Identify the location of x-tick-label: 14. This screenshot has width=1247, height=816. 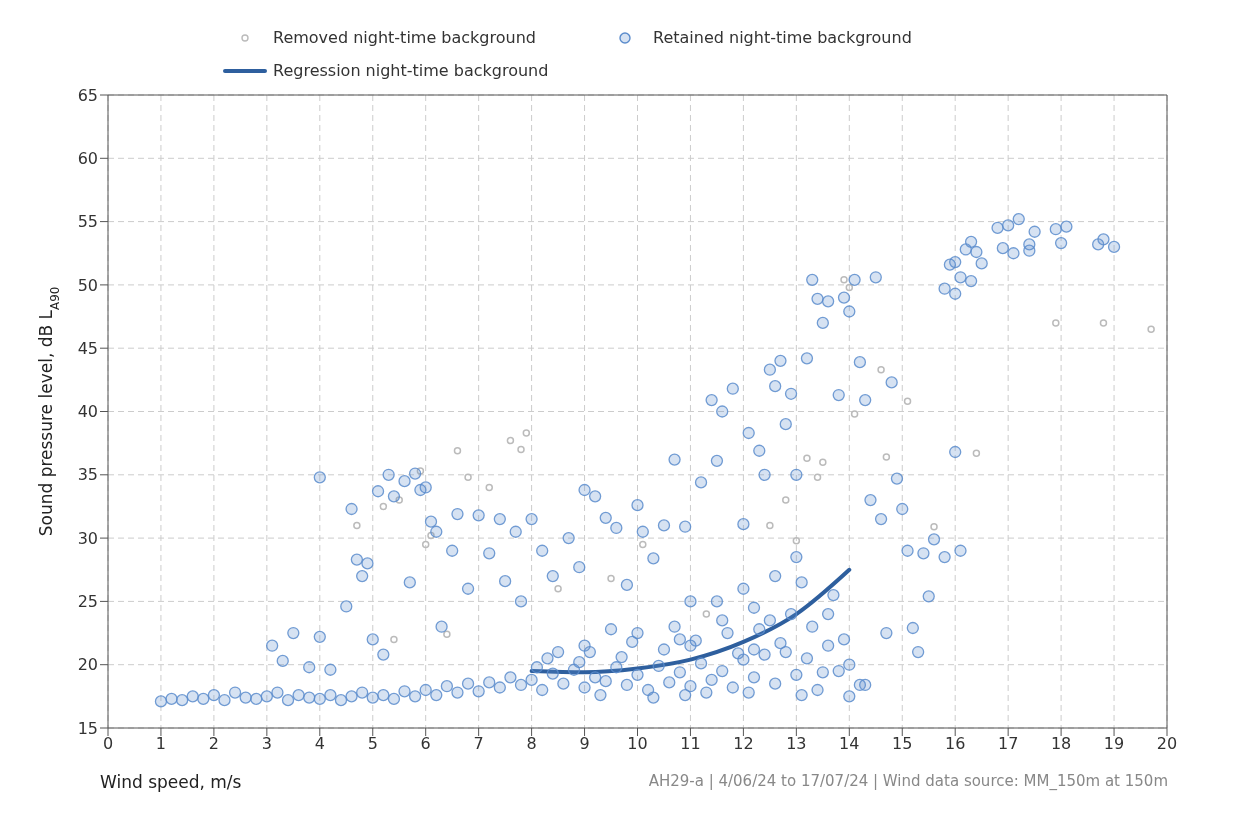
(849, 744).